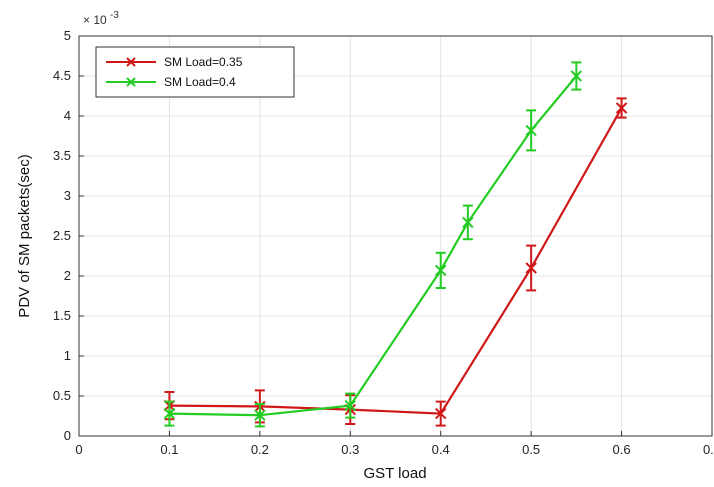  Describe the element at coordinates (169, 449) in the screenshot. I see `x-tick-label: 0.1` at that location.